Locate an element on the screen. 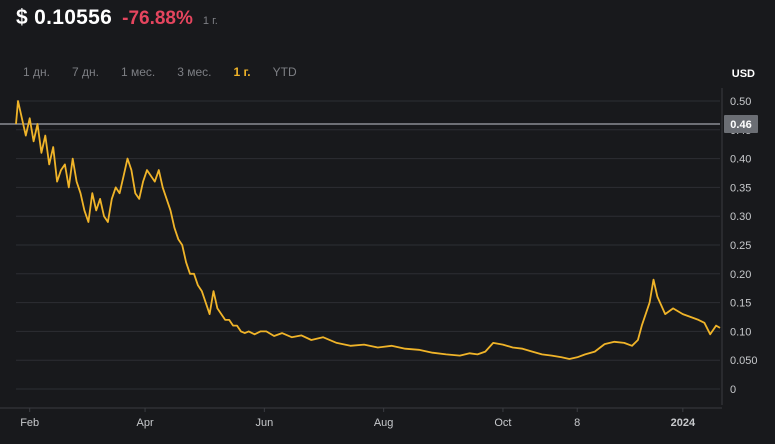 The image size is (775, 444). price-change-percent: -76.88% is located at coordinates (157, 18).